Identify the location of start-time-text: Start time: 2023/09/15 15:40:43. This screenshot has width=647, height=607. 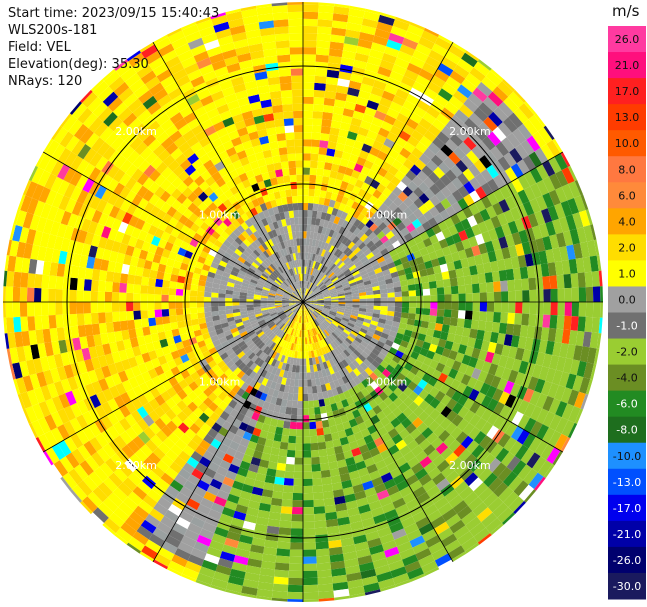
(114, 13).